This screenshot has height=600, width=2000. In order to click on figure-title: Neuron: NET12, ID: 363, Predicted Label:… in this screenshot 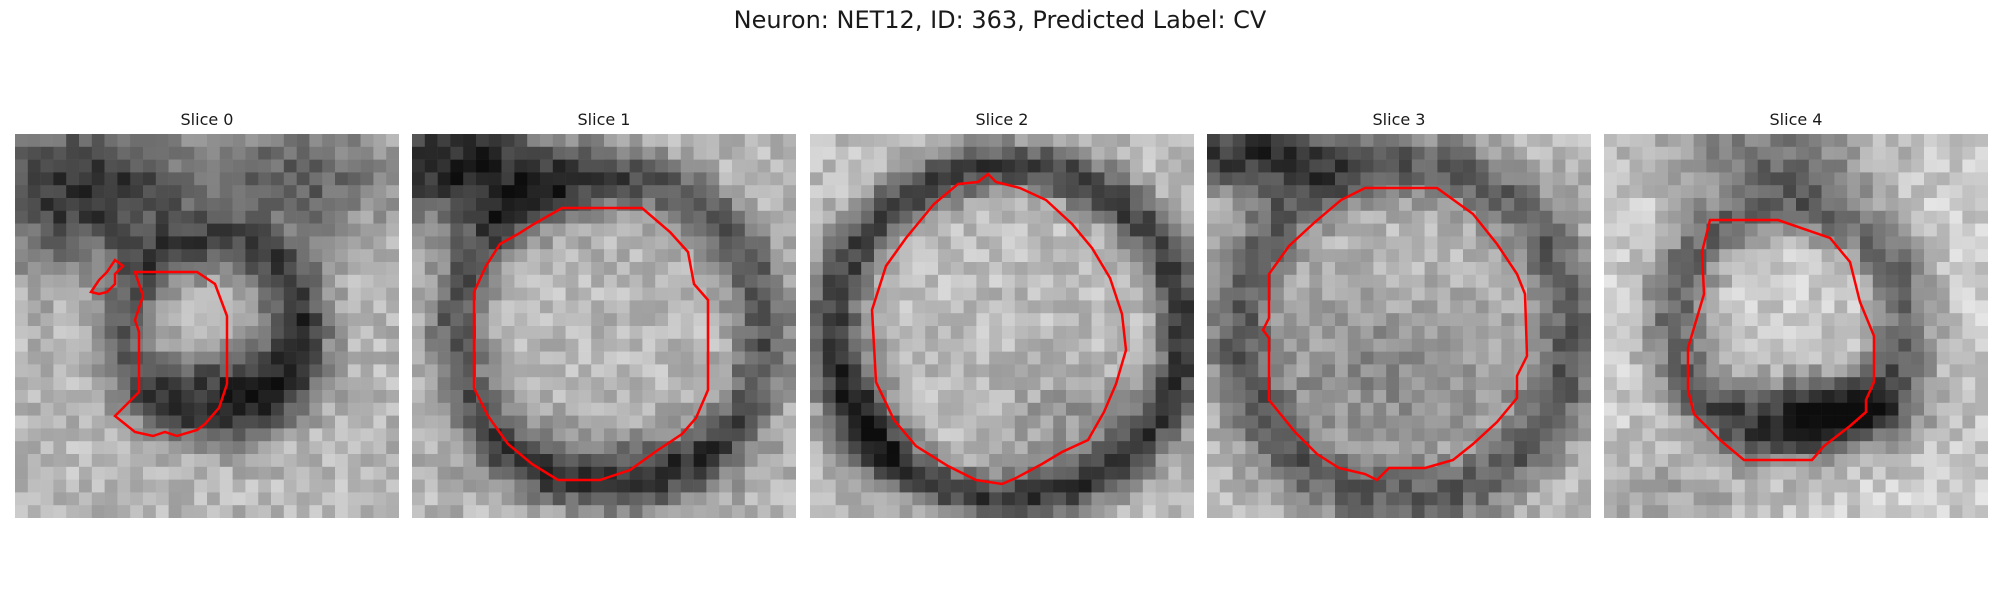, I will do `click(1000, 20)`.